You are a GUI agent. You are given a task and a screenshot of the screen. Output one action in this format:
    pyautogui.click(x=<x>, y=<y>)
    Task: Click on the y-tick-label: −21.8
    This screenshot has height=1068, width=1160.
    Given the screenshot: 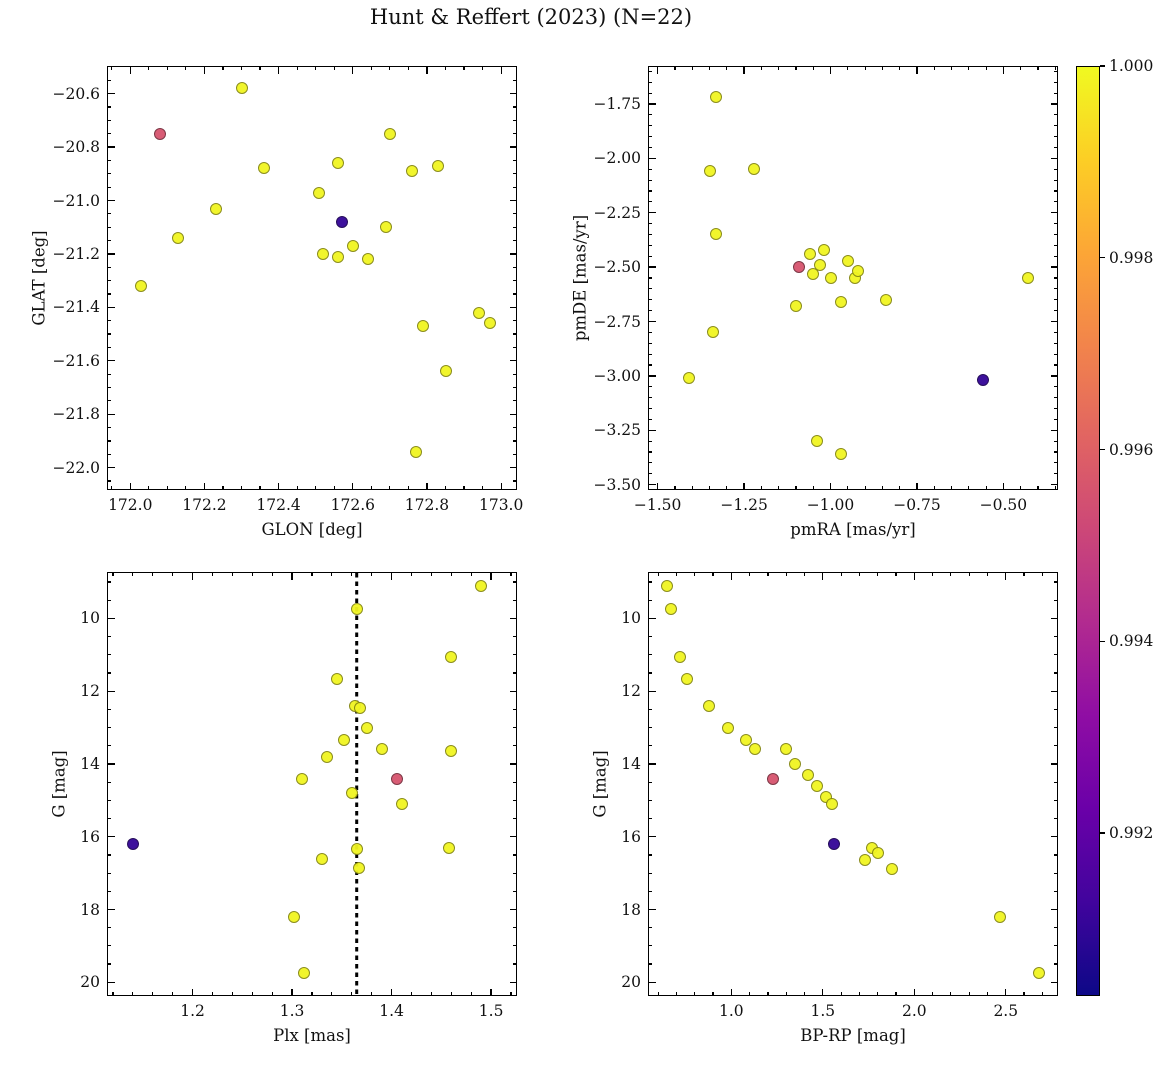 What is the action you would take?
    pyautogui.click(x=76, y=414)
    